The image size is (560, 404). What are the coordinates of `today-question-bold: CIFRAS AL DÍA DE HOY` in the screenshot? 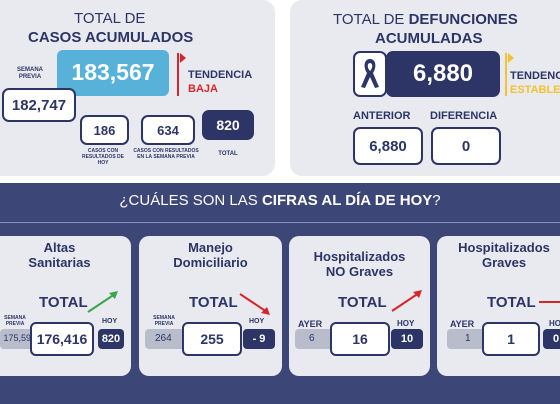 It's located at (347, 200).